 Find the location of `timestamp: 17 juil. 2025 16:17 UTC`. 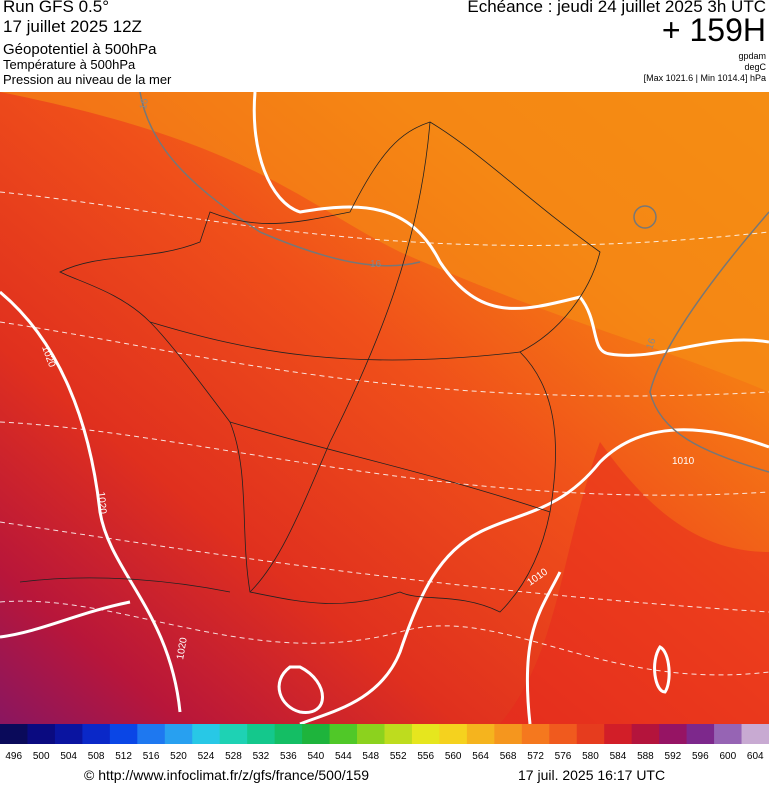

timestamp: 17 juil. 2025 16:17 UTC is located at coordinates (592, 775).